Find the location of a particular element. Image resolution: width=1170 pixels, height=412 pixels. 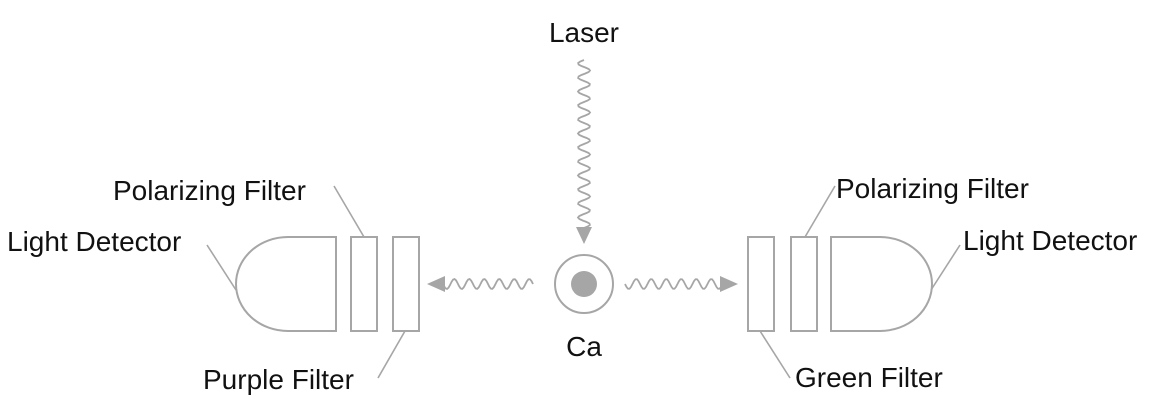

left-polarizing-filter-label: Polarizing Filter is located at coordinates (209, 190).